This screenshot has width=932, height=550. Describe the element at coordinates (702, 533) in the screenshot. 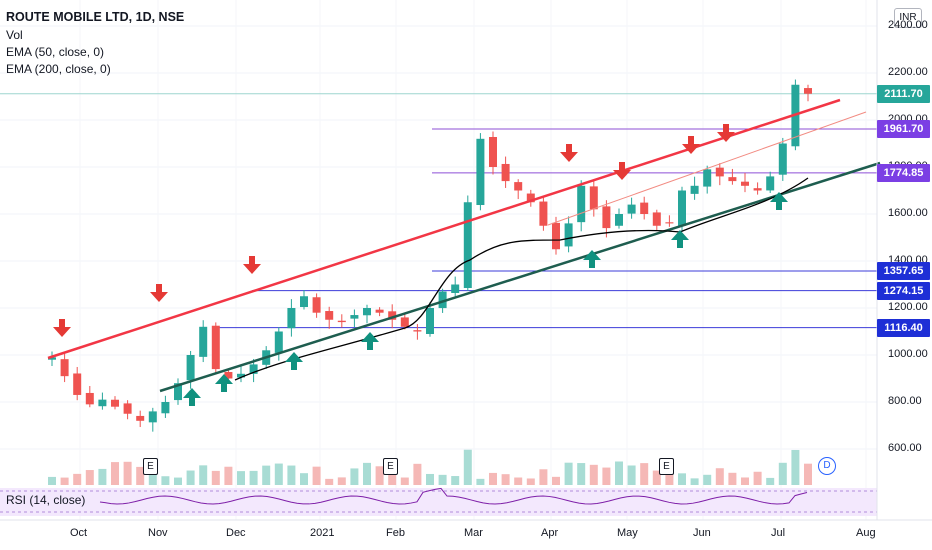

I see `time-tick-label: Jun` at that location.